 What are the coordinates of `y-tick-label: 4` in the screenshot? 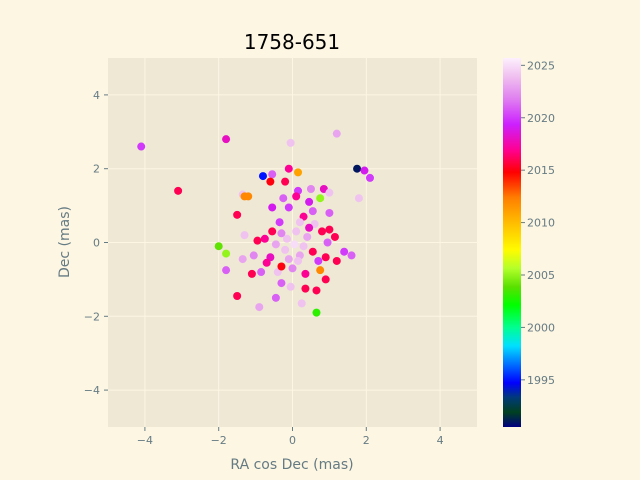 It's located at (96, 95).